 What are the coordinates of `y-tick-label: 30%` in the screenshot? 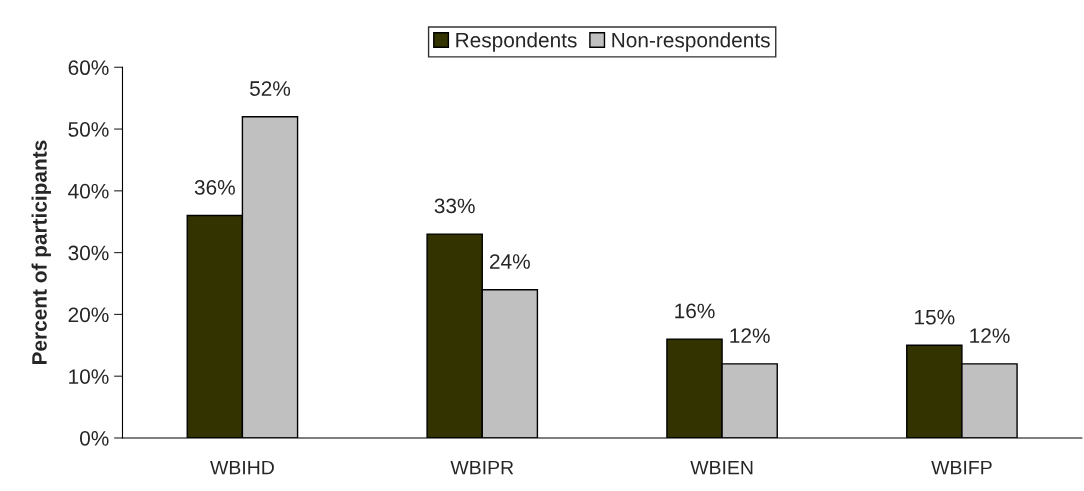 It's located at (88, 253).